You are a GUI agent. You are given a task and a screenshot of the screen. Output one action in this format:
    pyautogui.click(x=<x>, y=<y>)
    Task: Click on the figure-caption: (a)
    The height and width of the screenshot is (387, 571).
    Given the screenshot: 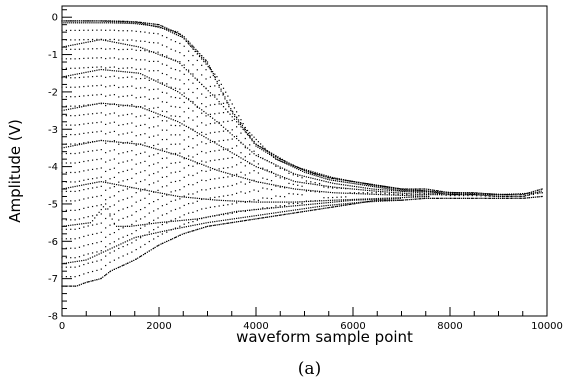 What is the action you would take?
    pyautogui.click(x=309, y=369)
    